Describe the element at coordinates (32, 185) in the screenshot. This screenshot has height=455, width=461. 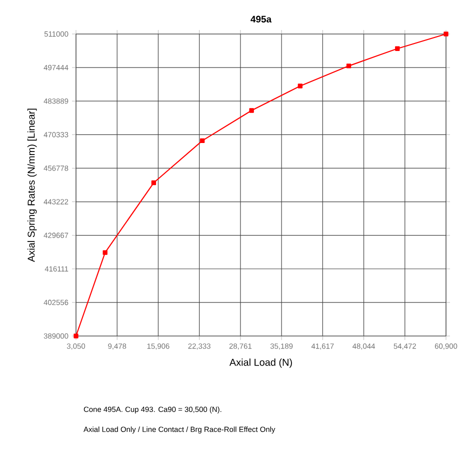
I see `y-axis-title: Axial Spring Rates (N/mm) [Linear]` at that location.